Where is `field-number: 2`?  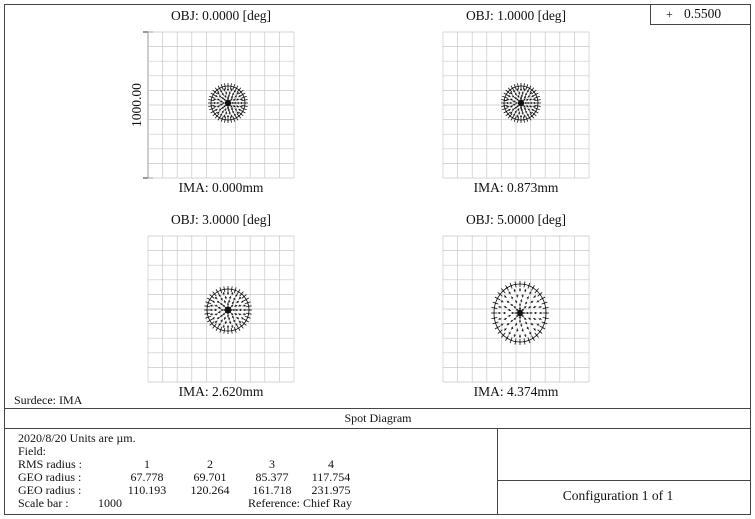
field-number: 2 is located at coordinates (210, 464).